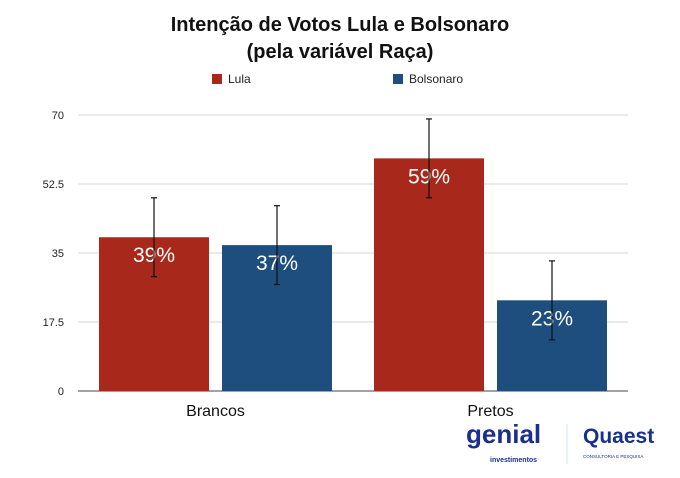  What do you see at coordinates (58, 116) in the screenshot?
I see `y-tick-label: 70` at bounding box center [58, 116].